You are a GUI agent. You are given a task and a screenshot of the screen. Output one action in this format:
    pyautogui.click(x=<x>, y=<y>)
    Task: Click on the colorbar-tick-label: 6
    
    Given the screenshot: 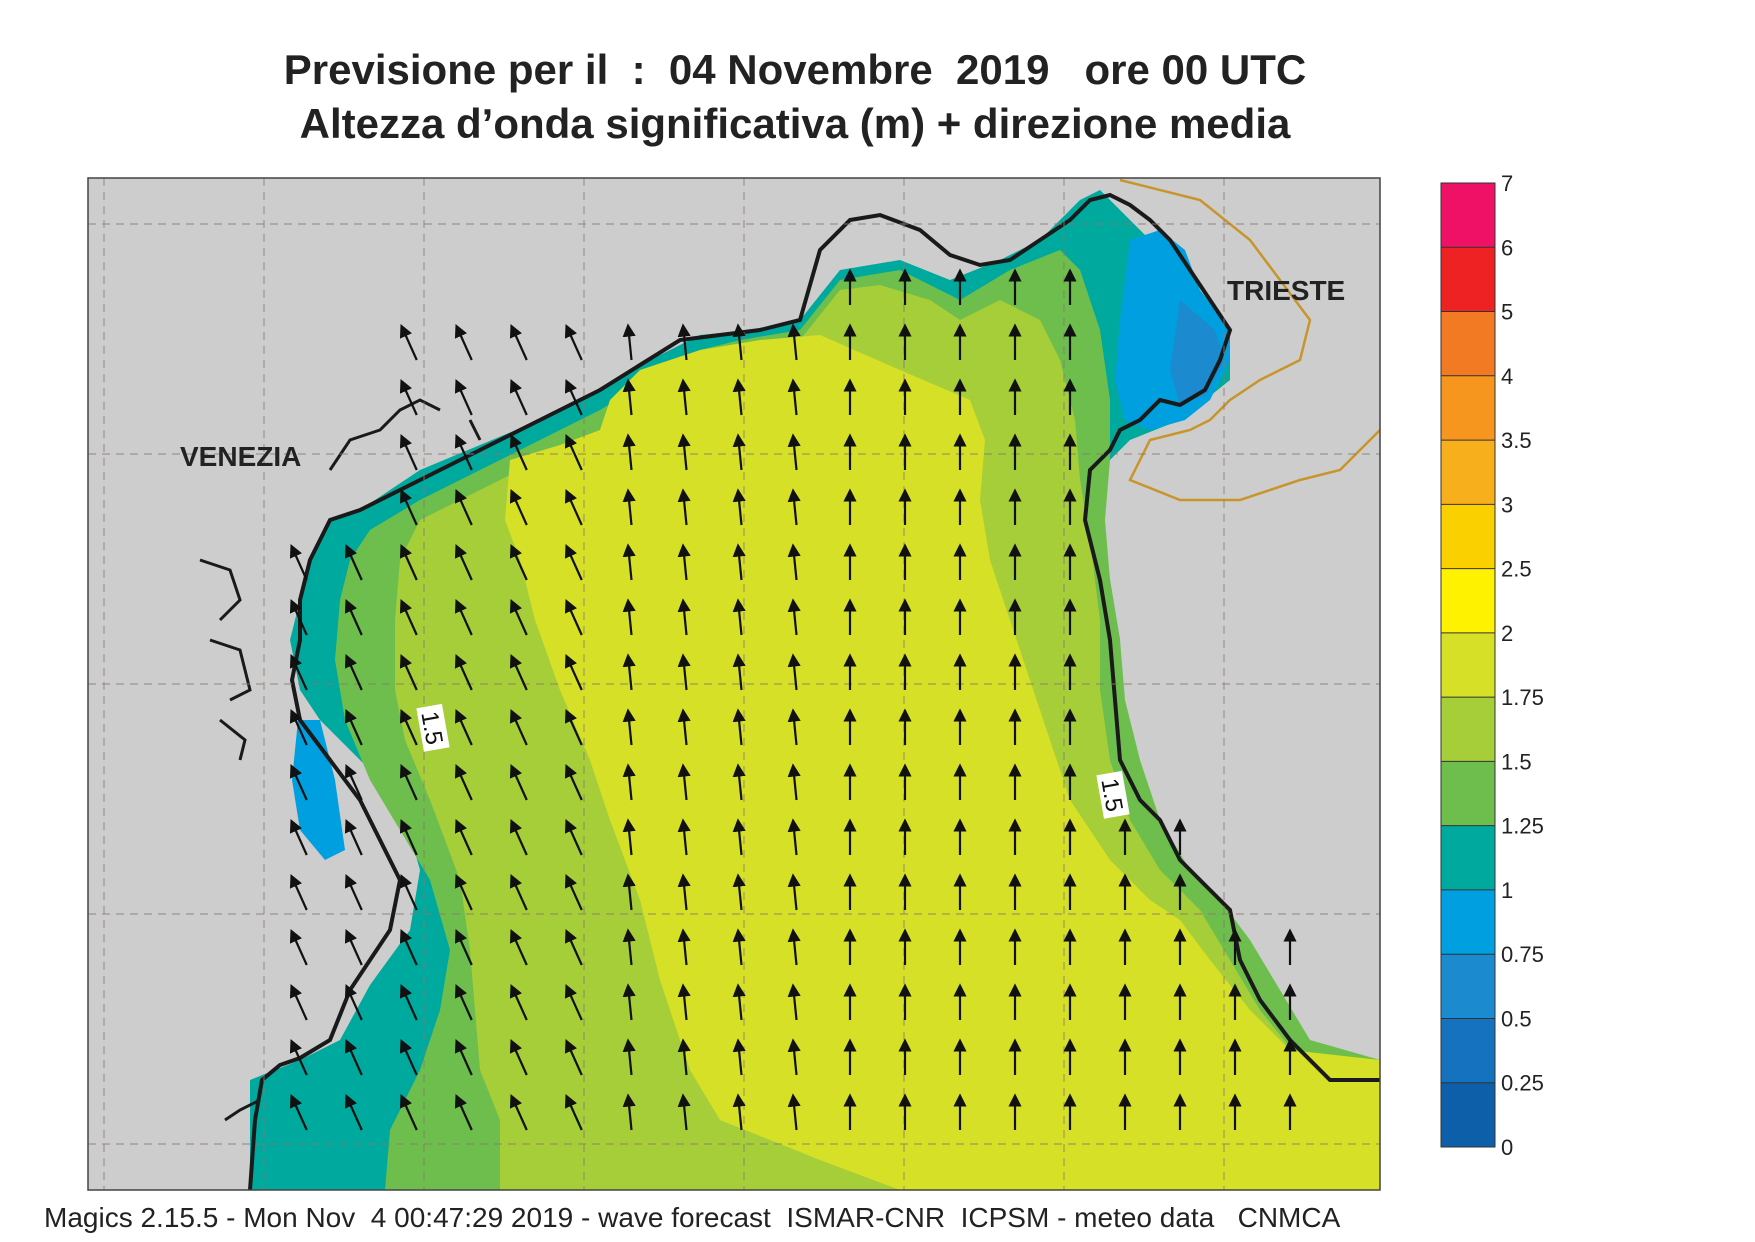 What is the action you would take?
    pyautogui.click(x=1507, y=247)
    